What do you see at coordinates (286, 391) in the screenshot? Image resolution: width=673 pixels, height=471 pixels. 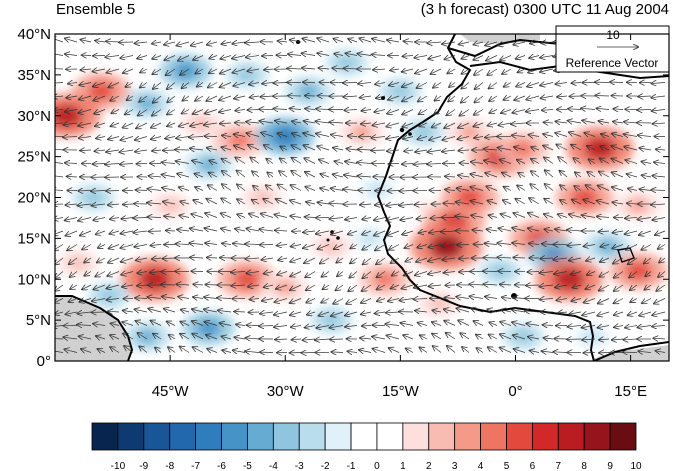 I see `longitude-tick-label: 30°W` at bounding box center [286, 391].